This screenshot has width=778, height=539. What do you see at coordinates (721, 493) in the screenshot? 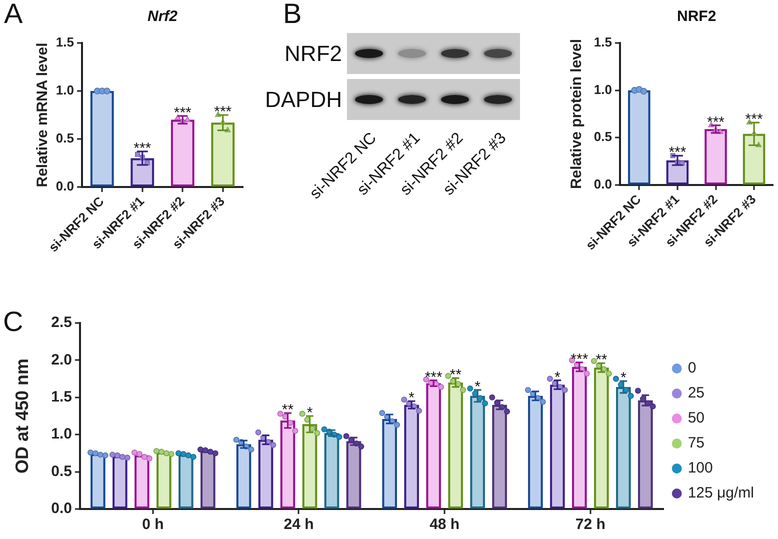
I see `legend-label: 125 μg/ml` at bounding box center [721, 493].